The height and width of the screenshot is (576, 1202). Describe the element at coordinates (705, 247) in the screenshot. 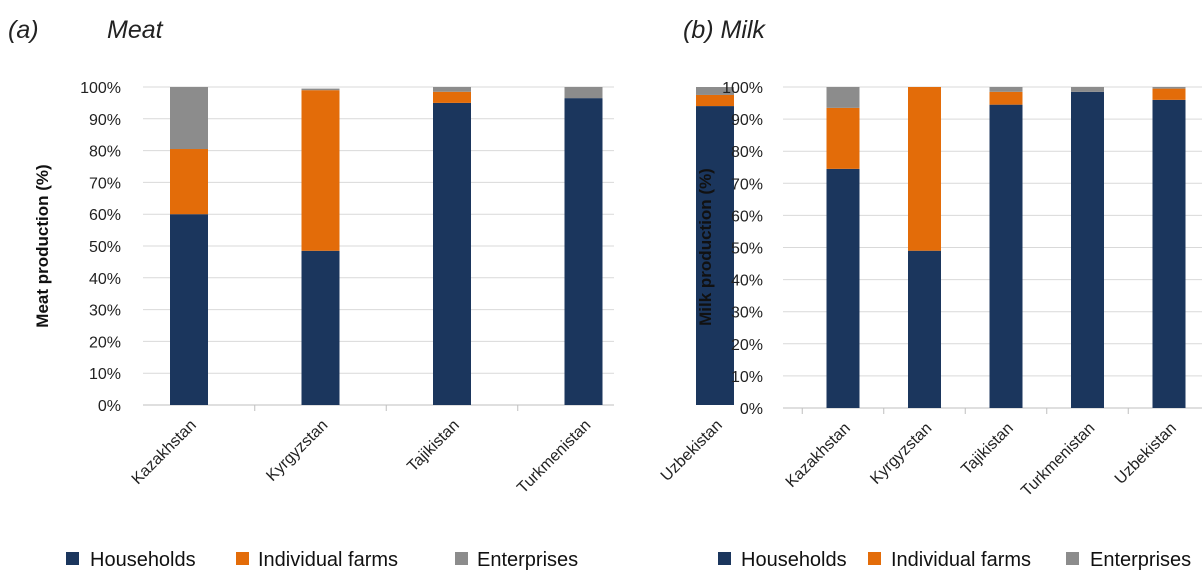

I see `y-axis-label: Milk production (%)` at that location.